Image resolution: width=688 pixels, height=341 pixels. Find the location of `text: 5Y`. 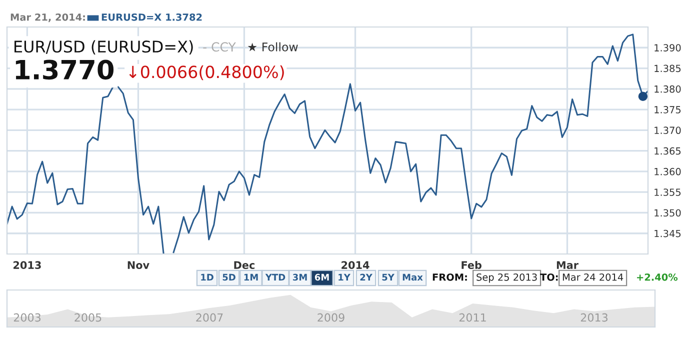

text: 5Y is located at coordinates (388, 277).